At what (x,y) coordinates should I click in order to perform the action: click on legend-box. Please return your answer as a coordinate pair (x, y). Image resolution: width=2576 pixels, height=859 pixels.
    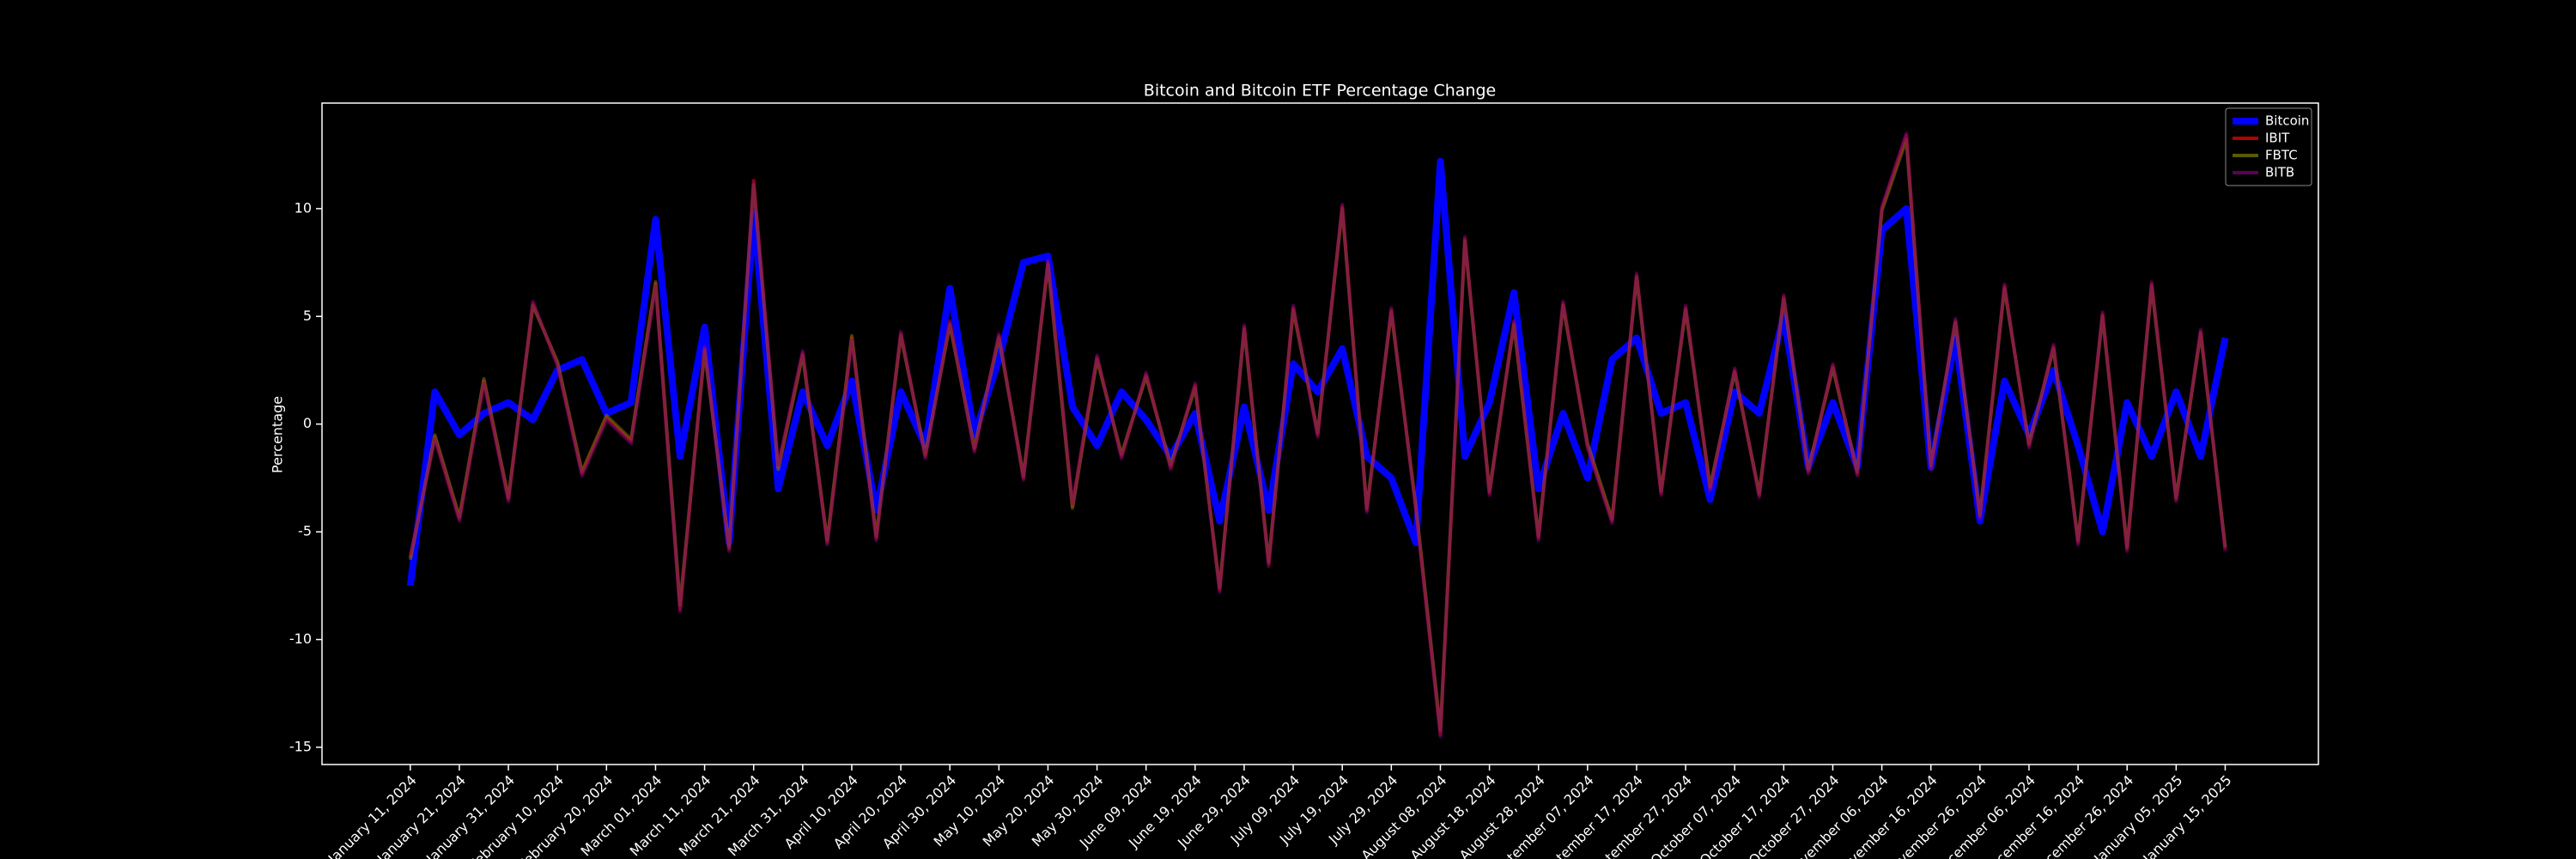
    Looking at the image, I should click on (2268, 146).